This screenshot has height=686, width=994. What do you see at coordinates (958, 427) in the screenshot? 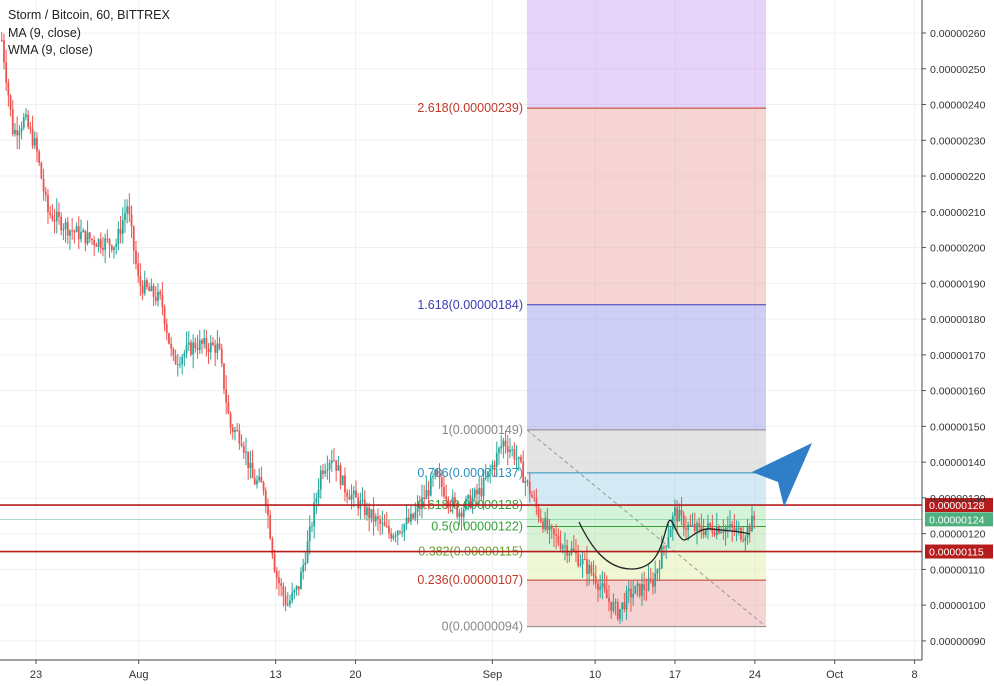
I see `y-tick-label: 0.00000150` at bounding box center [958, 427].